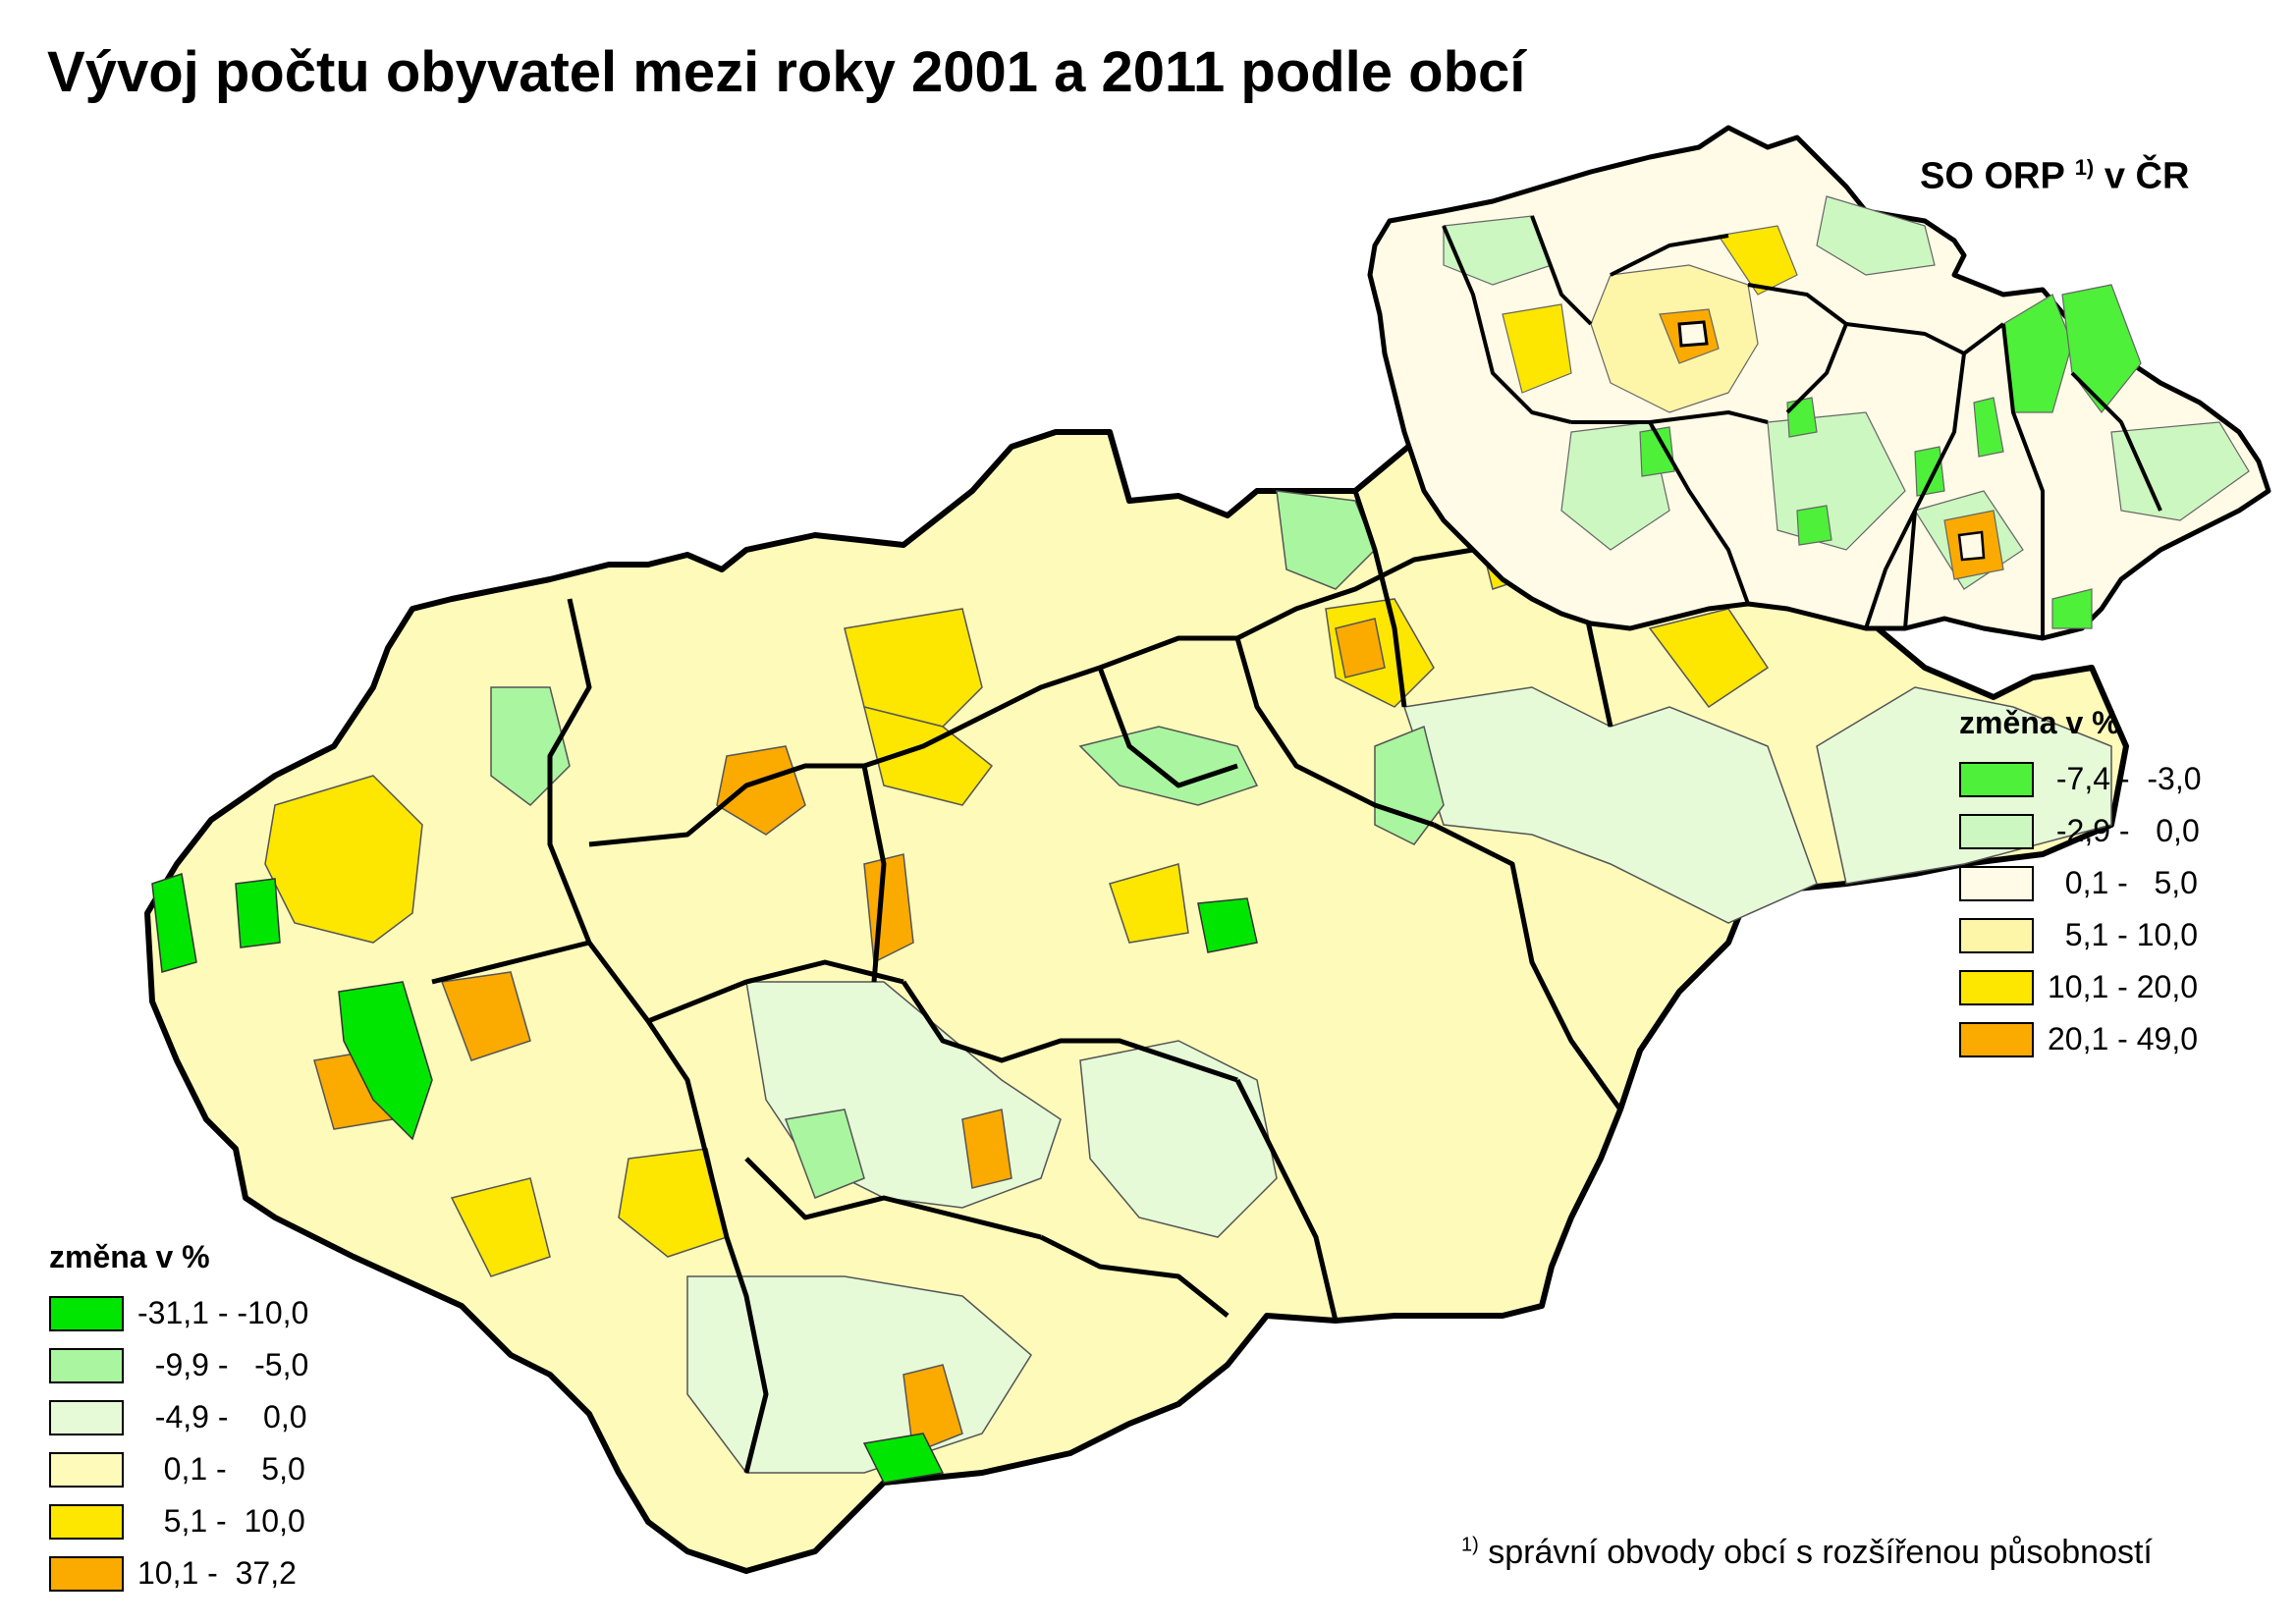  I want to click on inset-region-boundaries, so click(1802, 426).